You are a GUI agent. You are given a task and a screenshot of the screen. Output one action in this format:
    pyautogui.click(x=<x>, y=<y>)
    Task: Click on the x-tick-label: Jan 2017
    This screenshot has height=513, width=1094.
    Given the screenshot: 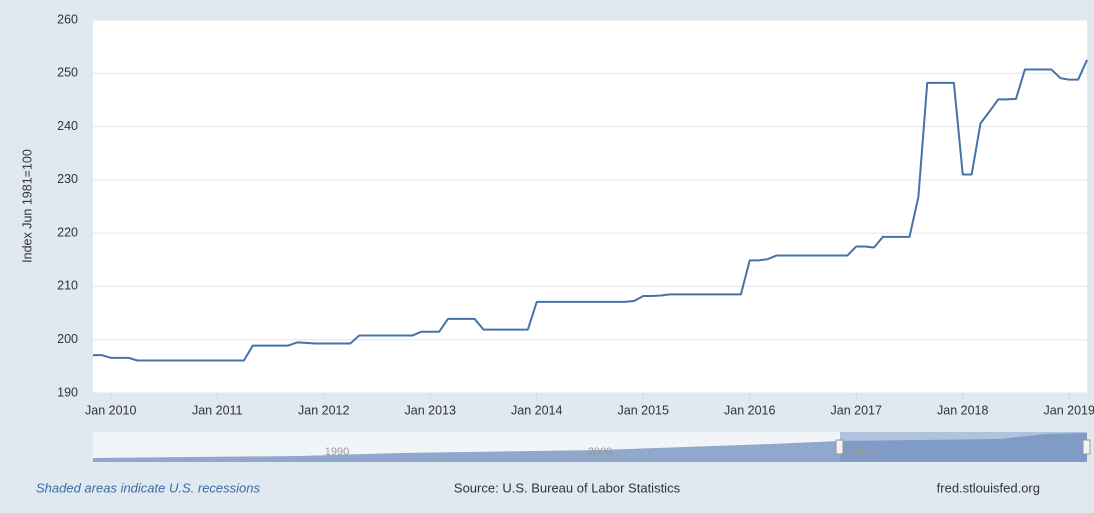 What is the action you would take?
    pyautogui.click(x=856, y=410)
    